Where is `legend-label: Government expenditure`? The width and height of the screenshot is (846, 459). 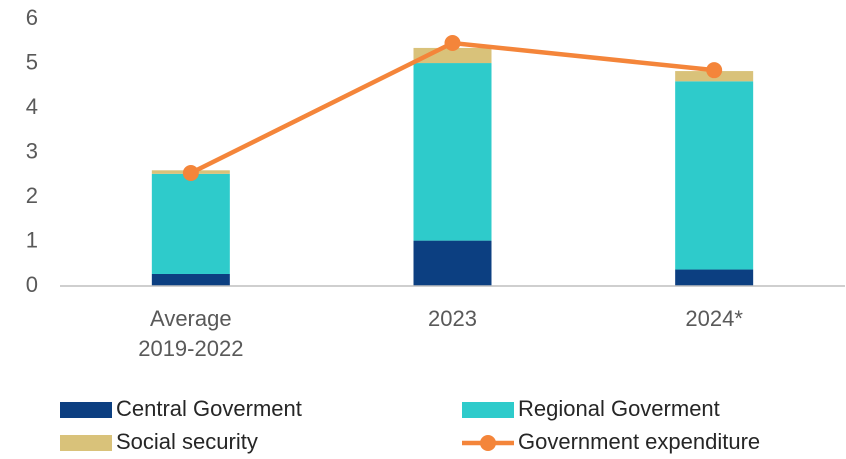
legend-label: Government expenditure is located at coordinates (639, 441).